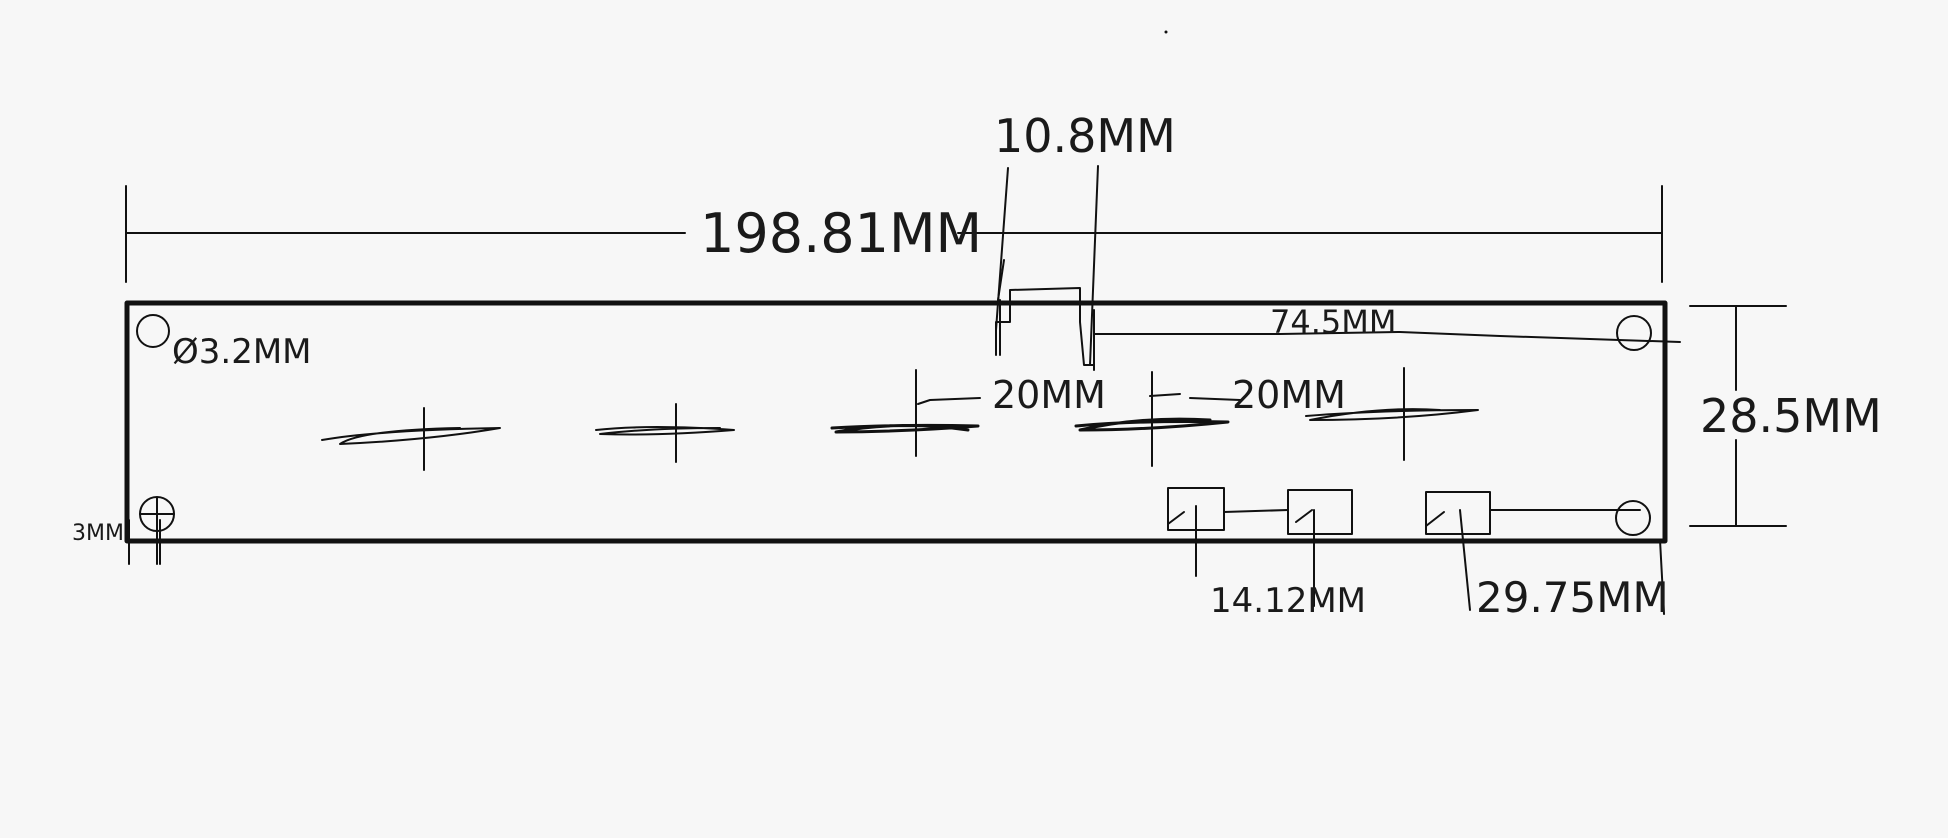 This screenshot has width=1948, height=838. I want to click on bottom-slots, so click(1416, 551).